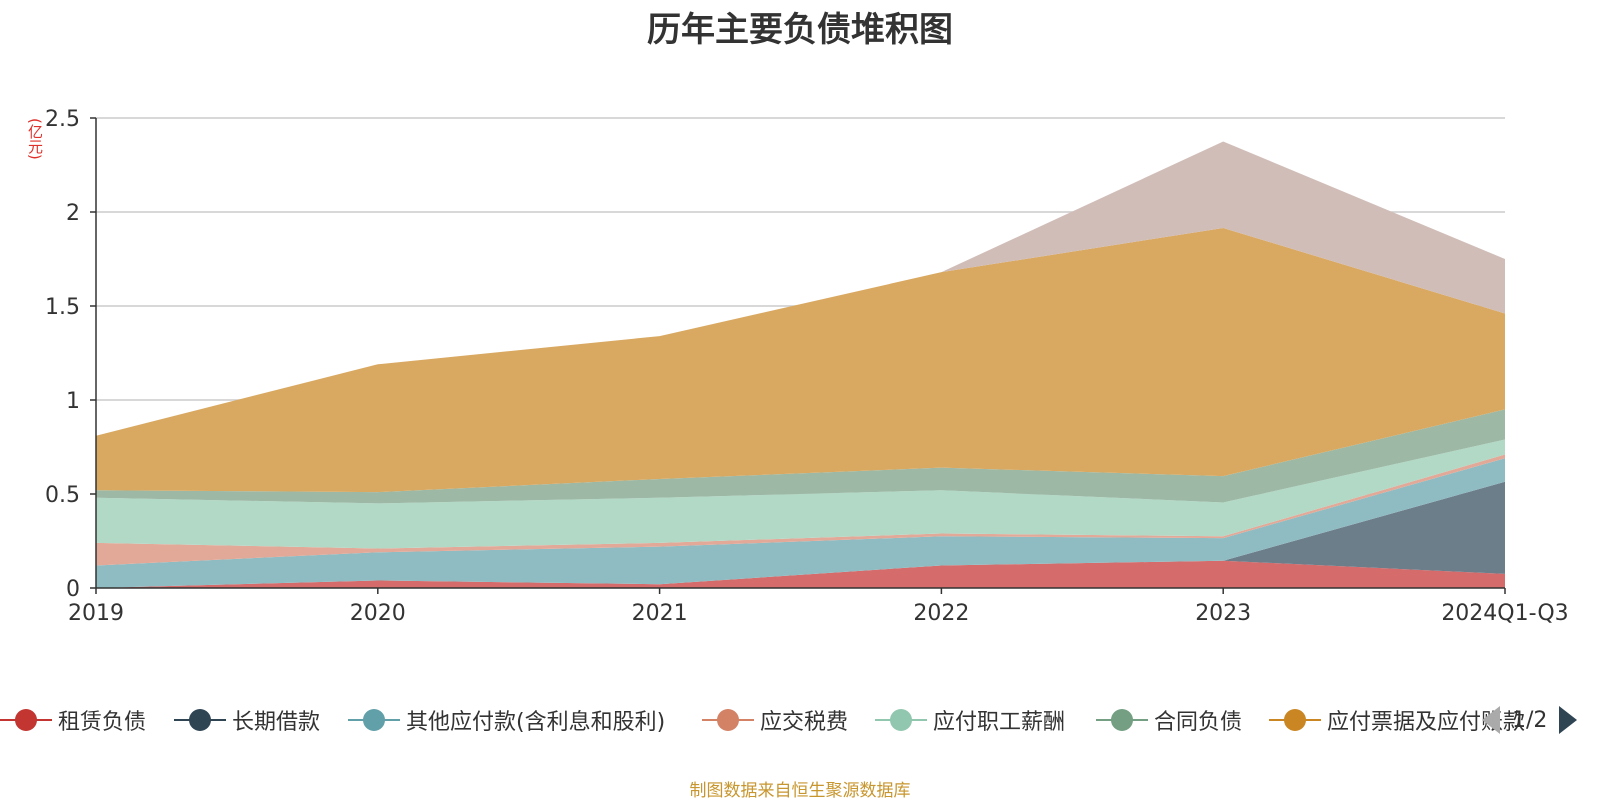 The height and width of the screenshot is (801, 1600). Describe the element at coordinates (800, 791) in the screenshot. I see `data-source-note: 制图数据来自恒生聚源数据库` at that location.